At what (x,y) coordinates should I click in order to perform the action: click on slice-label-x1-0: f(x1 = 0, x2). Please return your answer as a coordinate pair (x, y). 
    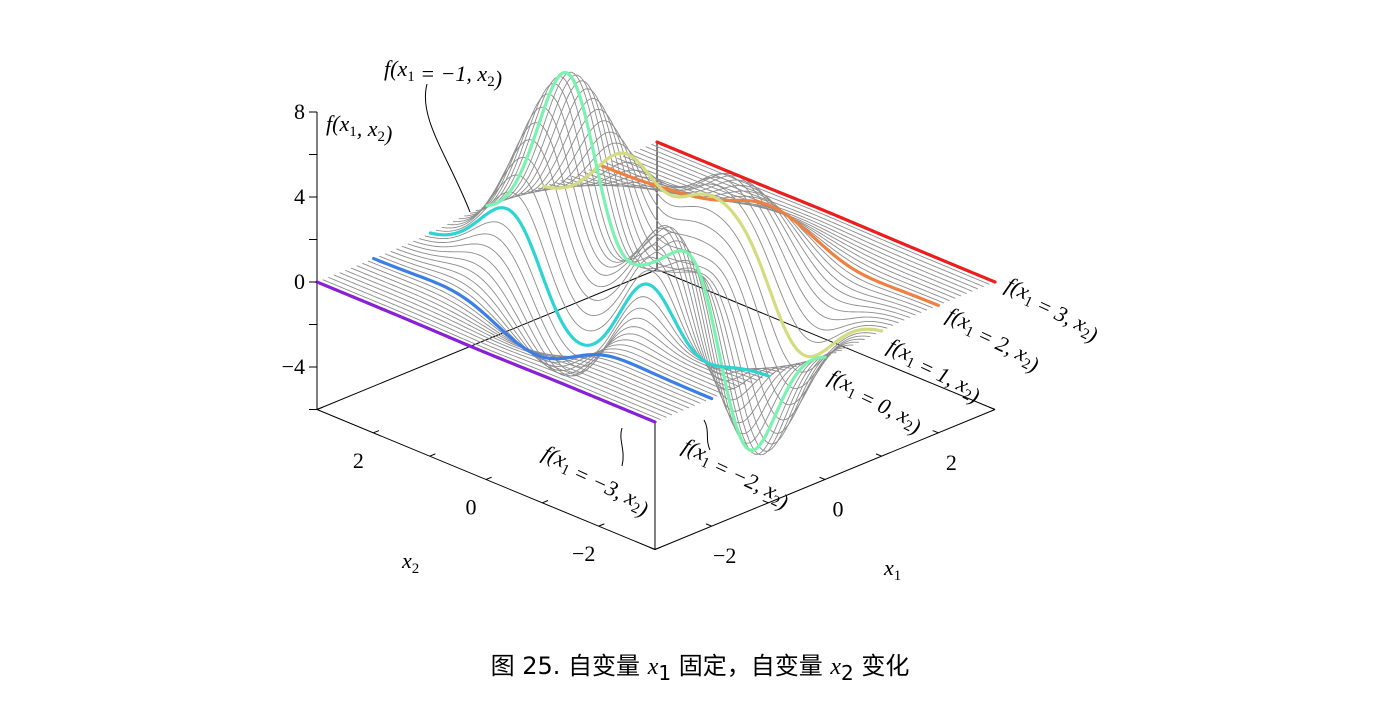
    Looking at the image, I should click on (875, 401).